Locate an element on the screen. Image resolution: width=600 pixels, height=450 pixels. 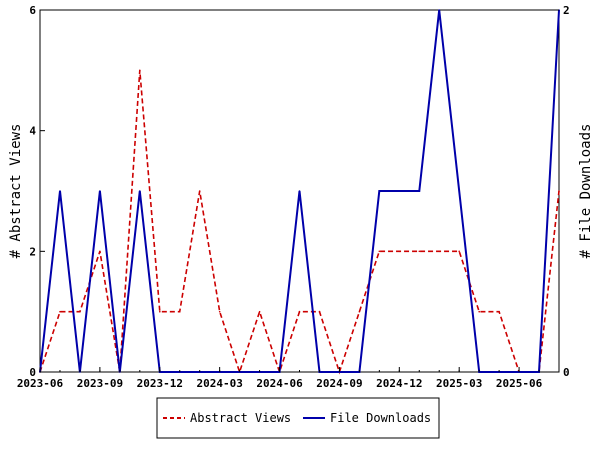
x-tick-label: 2023-09 is located at coordinates (100, 383).